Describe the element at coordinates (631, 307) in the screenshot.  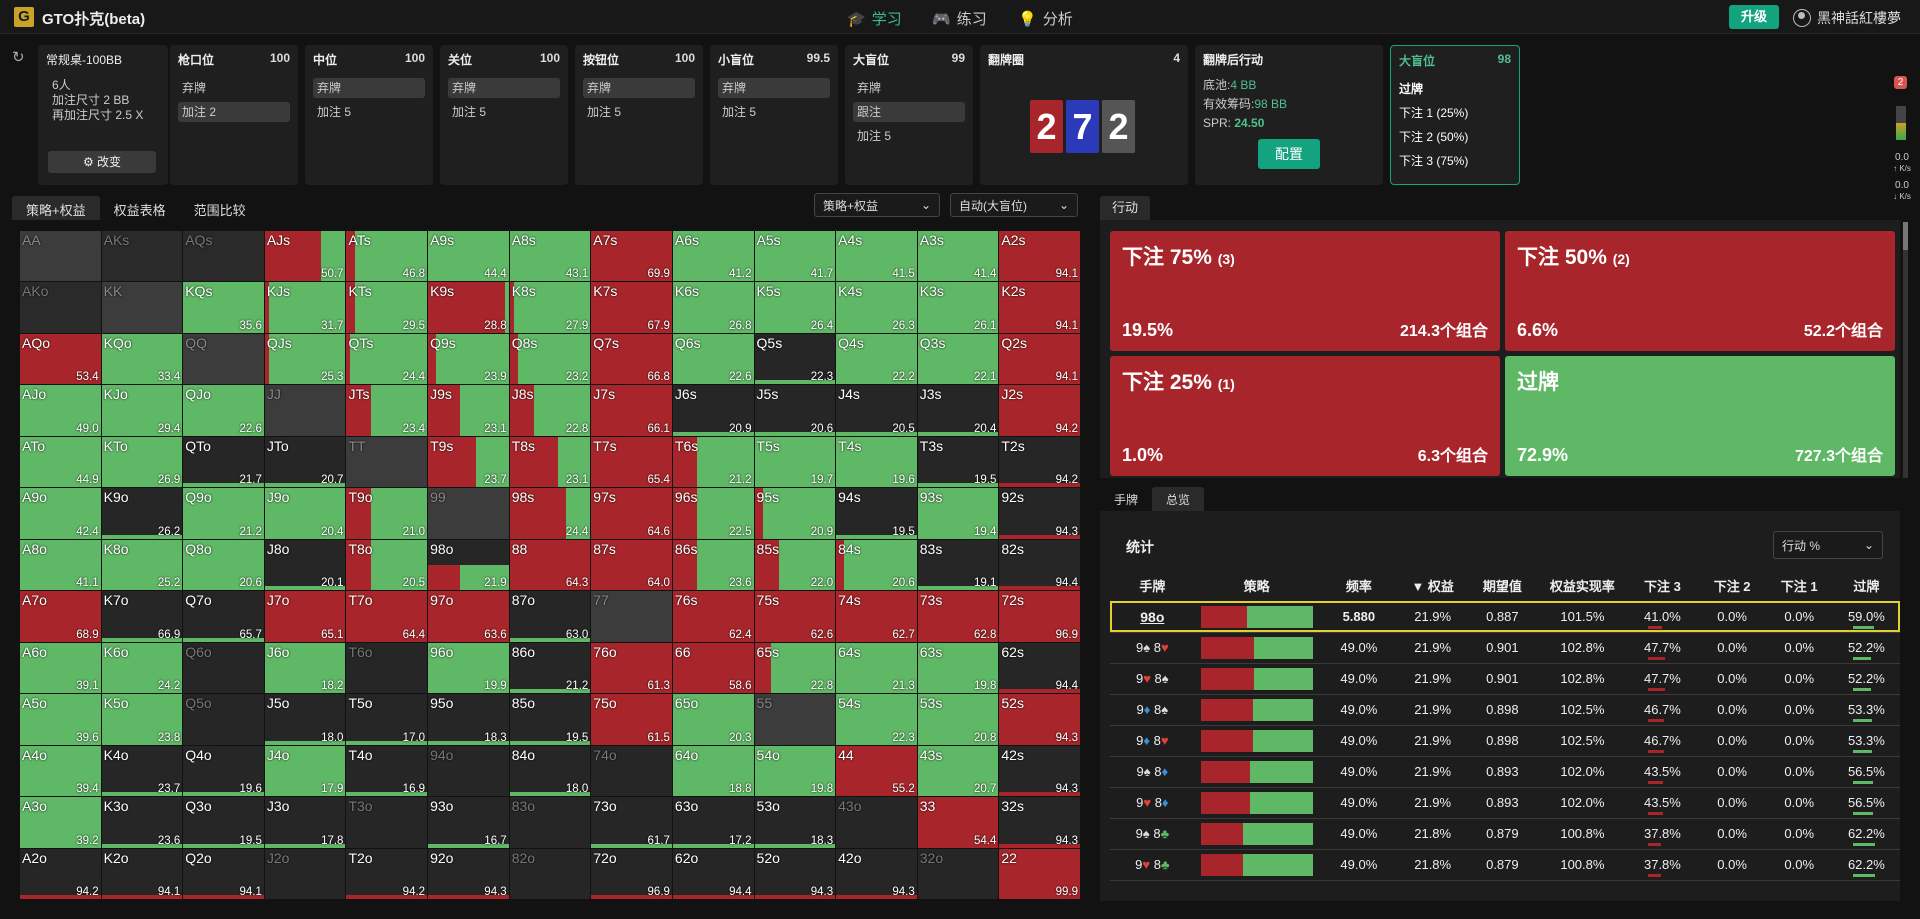
I see `hand-cell: K7s 67.9` at that location.